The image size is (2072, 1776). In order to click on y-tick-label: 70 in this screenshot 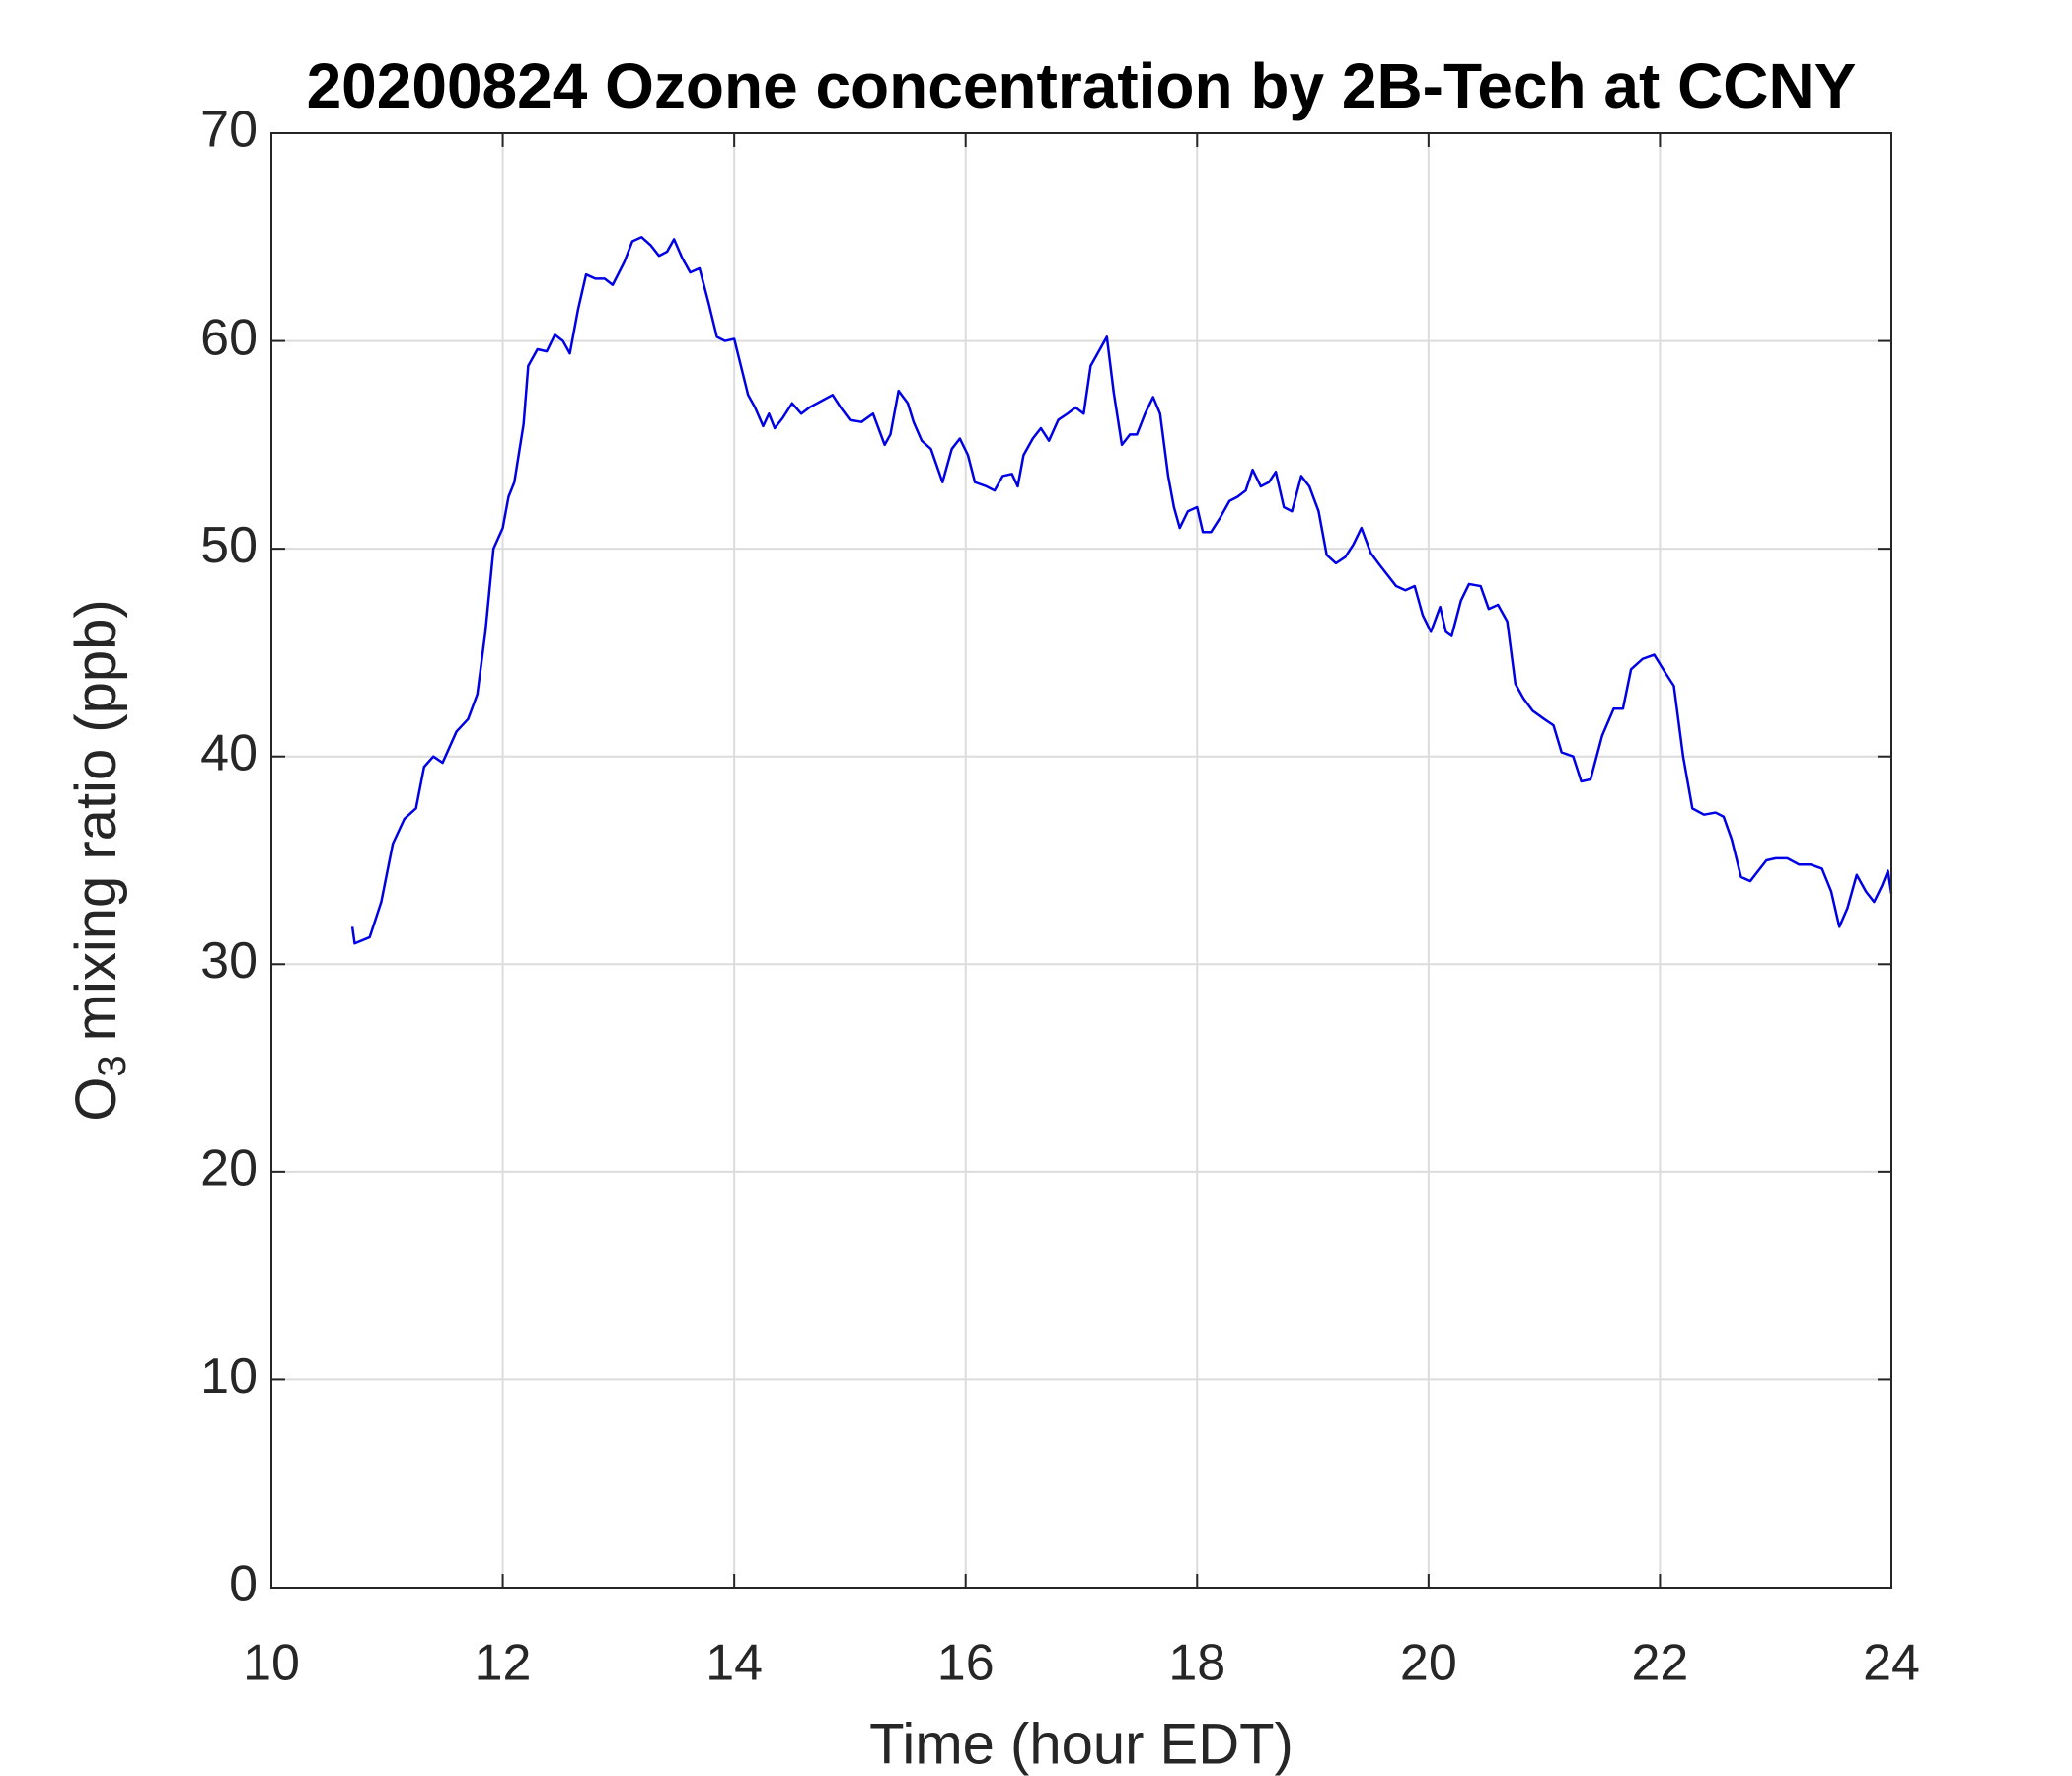, I will do `click(229, 130)`.